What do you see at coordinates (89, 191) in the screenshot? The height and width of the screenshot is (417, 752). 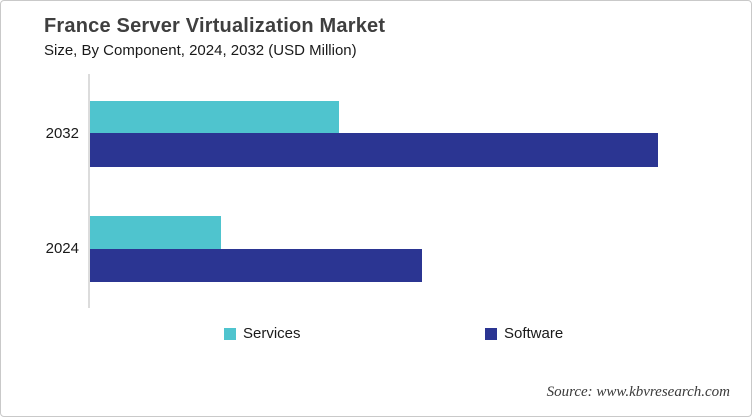 I see `category-axis-line` at bounding box center [89, 191].